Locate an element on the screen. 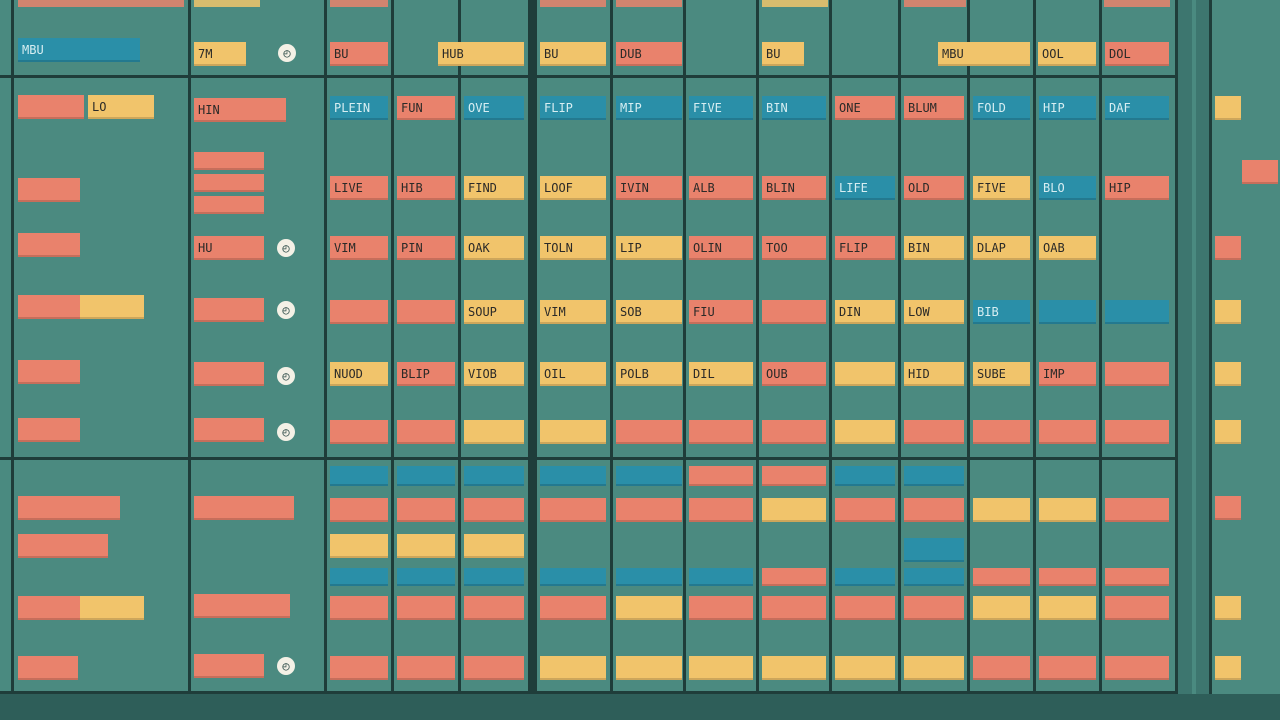 The image size is (1280, 720). cell-tile: VIOB is located at coordinates (494, 374).